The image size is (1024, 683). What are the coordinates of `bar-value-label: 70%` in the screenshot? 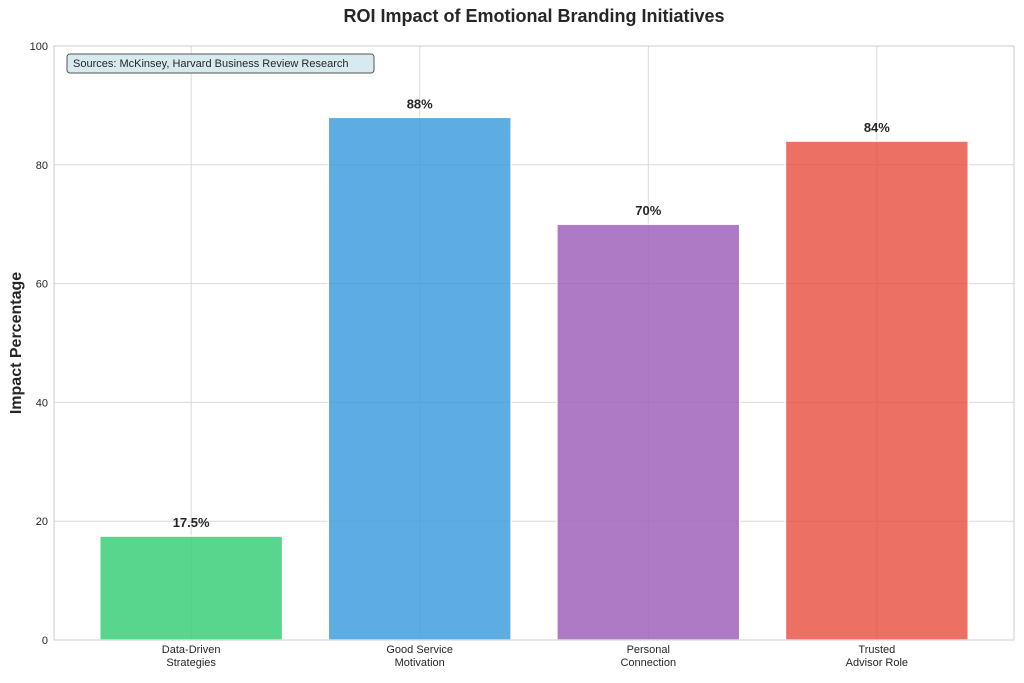 It's located at (648, 210).